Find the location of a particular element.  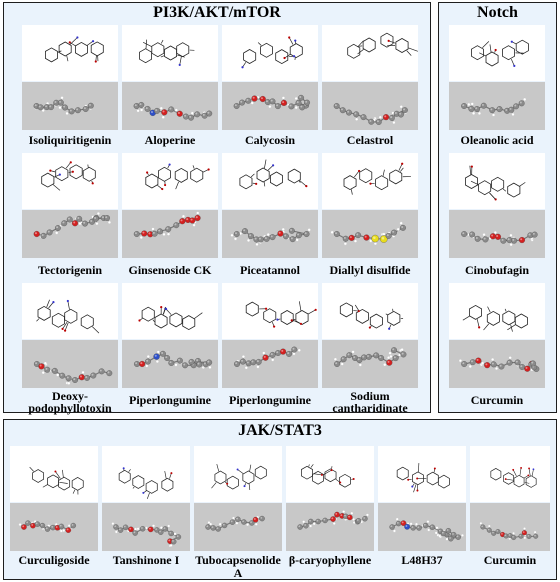

compound-card-sodium-cantharidinate: Sodium cantharidinate is located at coordinates (370, 349).